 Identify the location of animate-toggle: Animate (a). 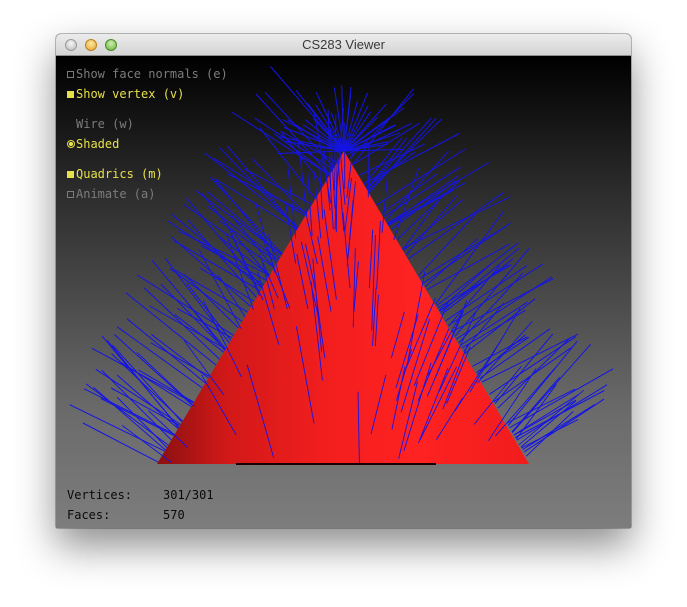
(111, 194).